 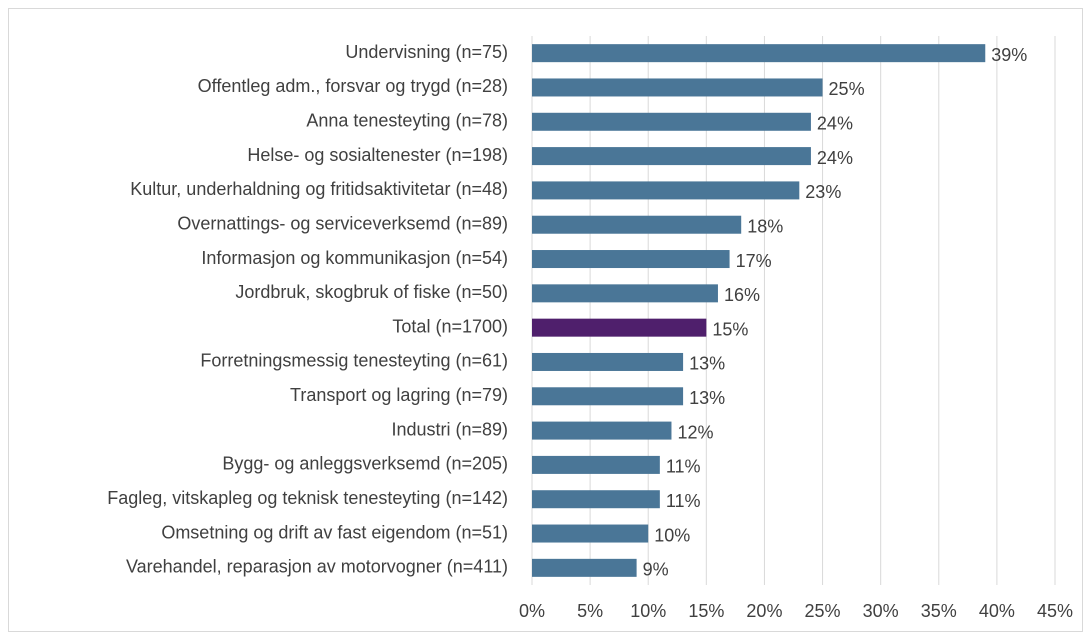 I want to click on x-tick-label: 40%, so click(x=997, y=611).